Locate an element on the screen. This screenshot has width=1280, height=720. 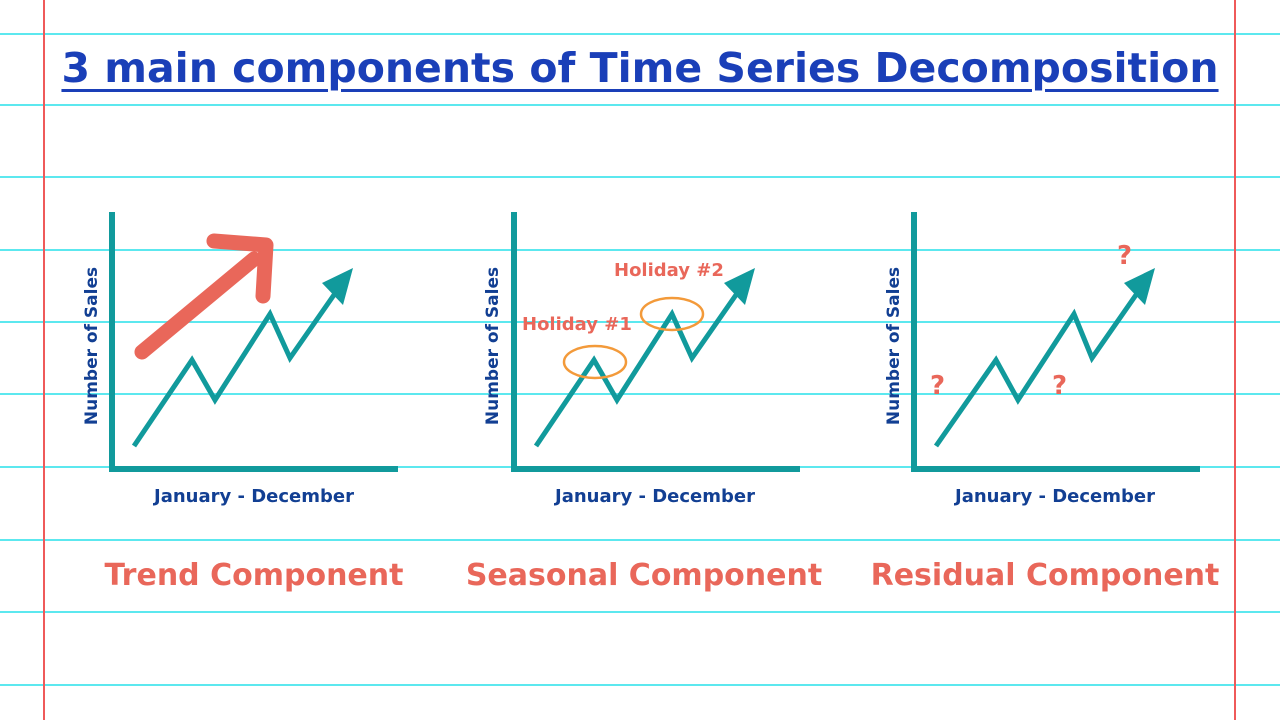
trend-direction-arrow-head is located at coordinates (240, 268).